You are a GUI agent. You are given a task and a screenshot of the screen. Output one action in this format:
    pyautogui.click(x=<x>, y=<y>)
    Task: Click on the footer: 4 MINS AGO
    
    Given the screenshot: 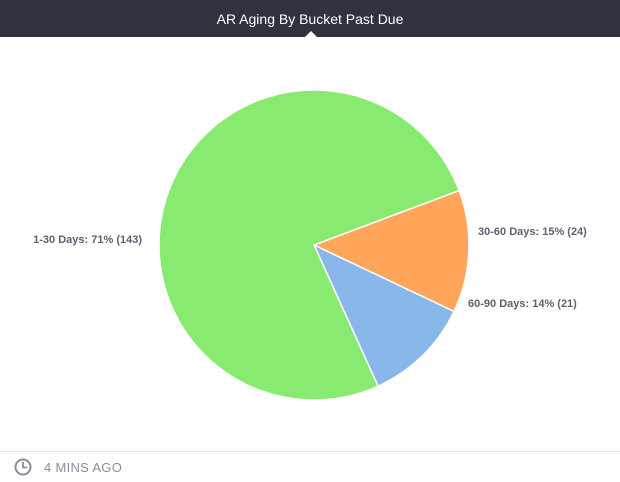 What is the action you would take?
    pyautogui.click(x=310, y=466)
    